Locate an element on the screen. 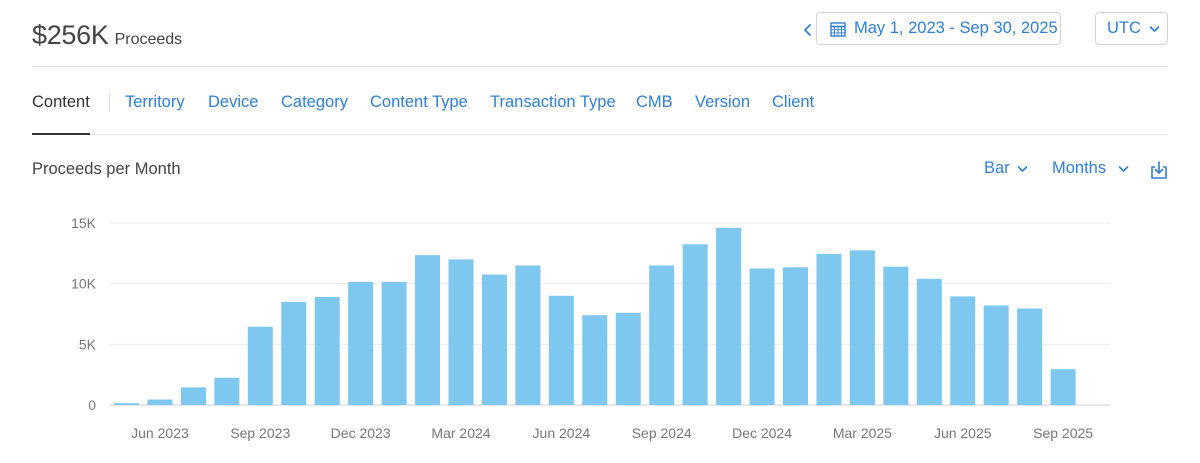  interval-label: Months is located at coordinates (1079, 168).